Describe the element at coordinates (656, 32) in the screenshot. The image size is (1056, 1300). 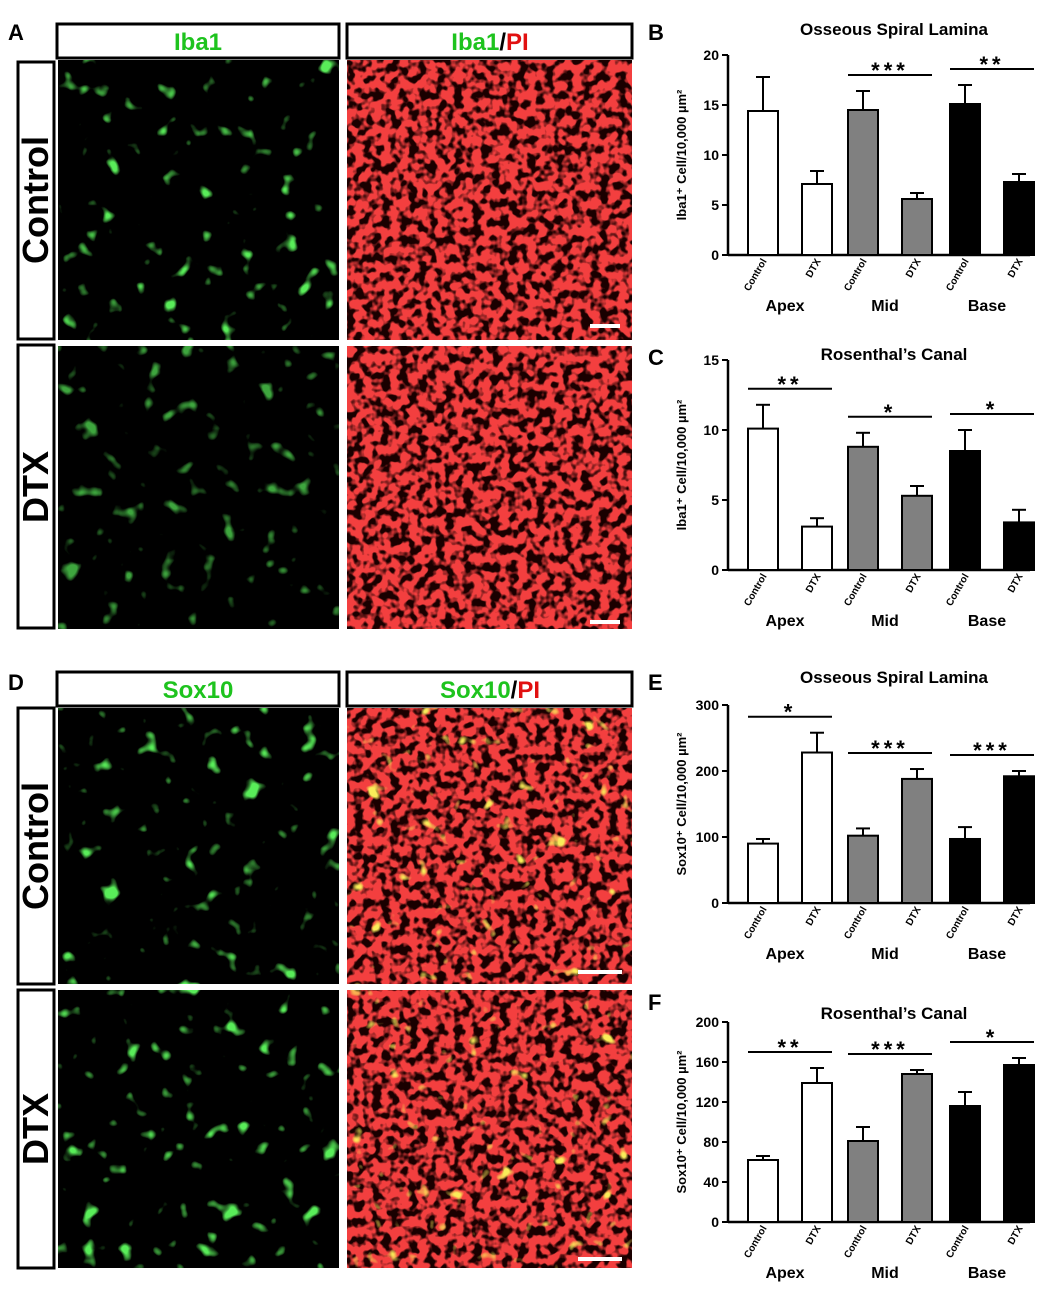
I see `panel-label-b: B` at that location.